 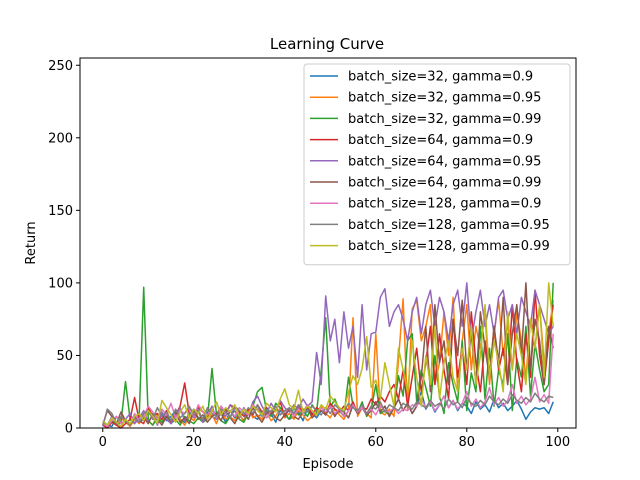 What do you see at coordinates (60, 283) in the screenshot?
I see `y-tick-label: 100` at bounding box center [60, 283].